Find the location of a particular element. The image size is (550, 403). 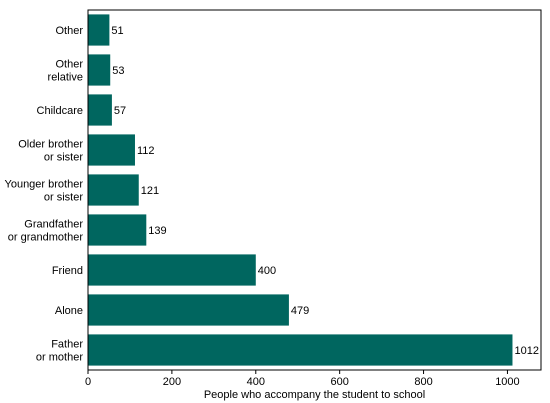

category-label: Younger brother or sister is located at coordinates (44, 191).